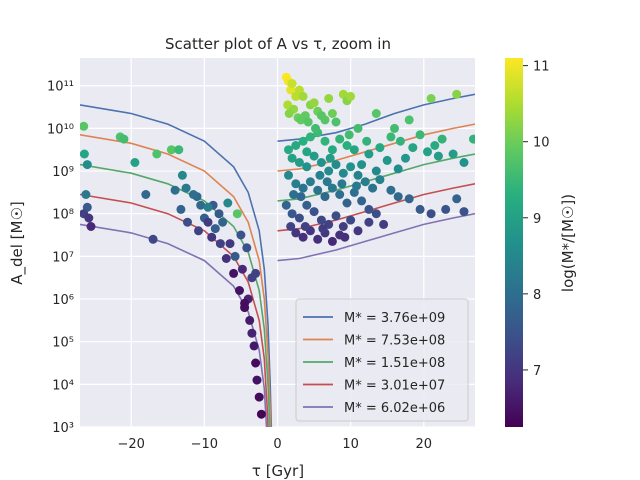  Describe the element at coordinates (394, 363) in the screenshot. I see `legend-entry: M* = 1.51e+08` at that location.